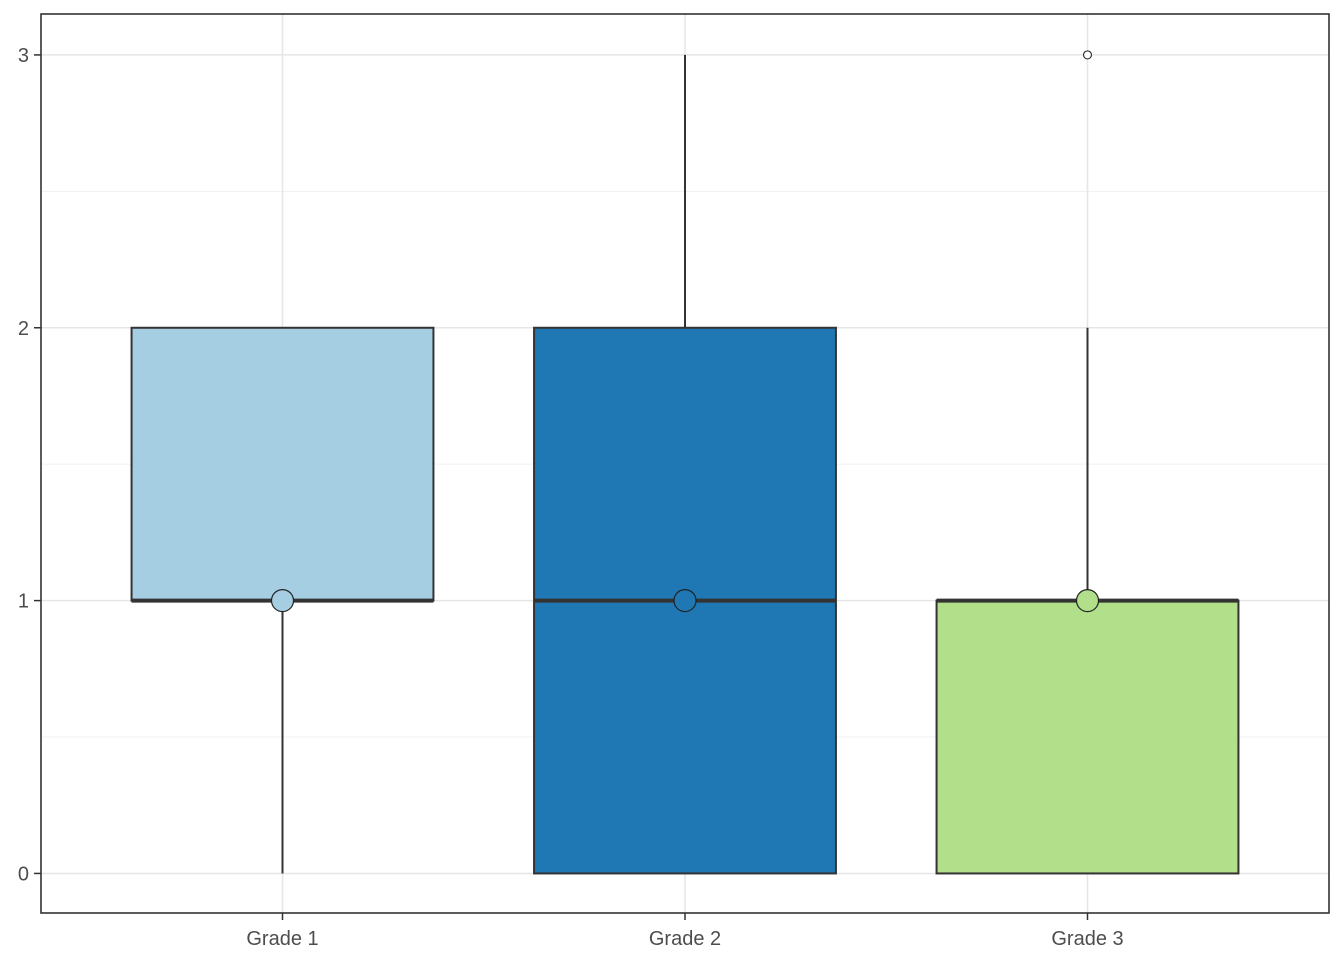 This screenshot has width=1344, height=960. I want to click on outlier-point, so click(1087, 55).